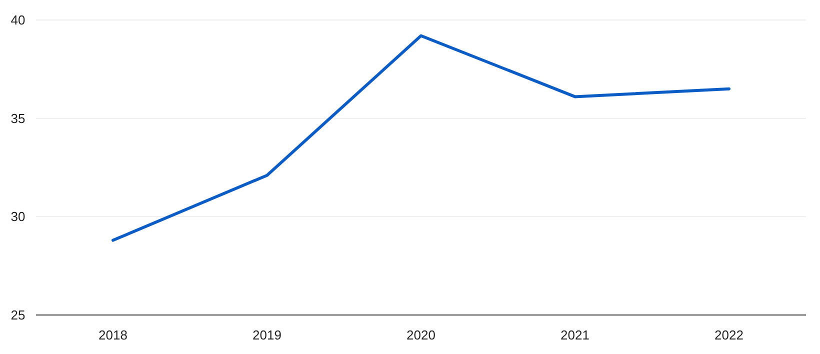 The height and width of the screenshot is (354, 820). What do you see at coordinates (421, 335) in the screenshot?
I see `x-tick-label: 2020` at bounding box center [421, 335].